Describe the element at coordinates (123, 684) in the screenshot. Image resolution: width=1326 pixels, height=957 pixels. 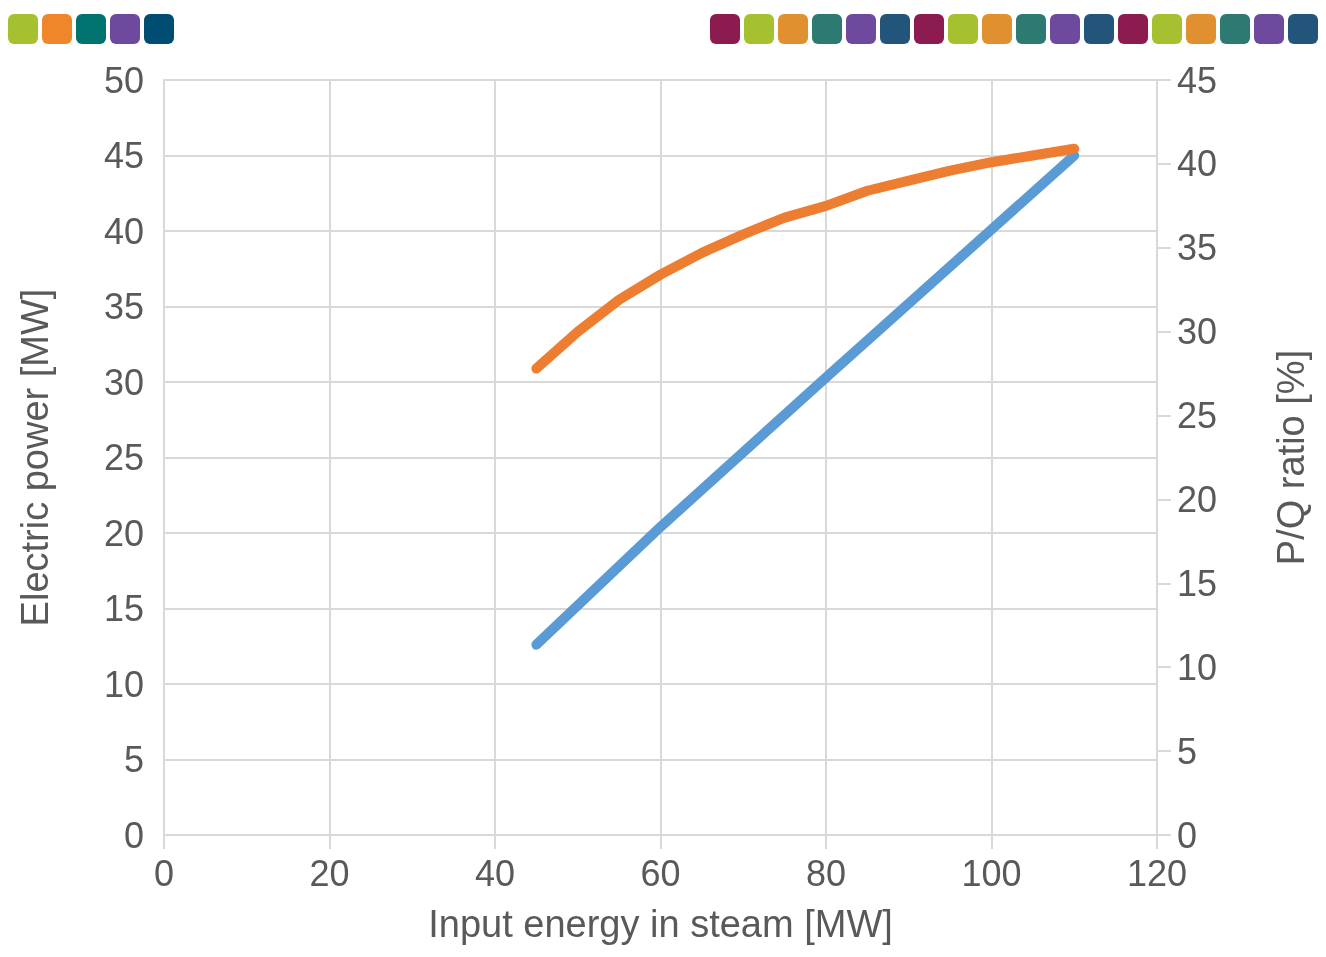
I see `y-tick-label: 10` at that location.